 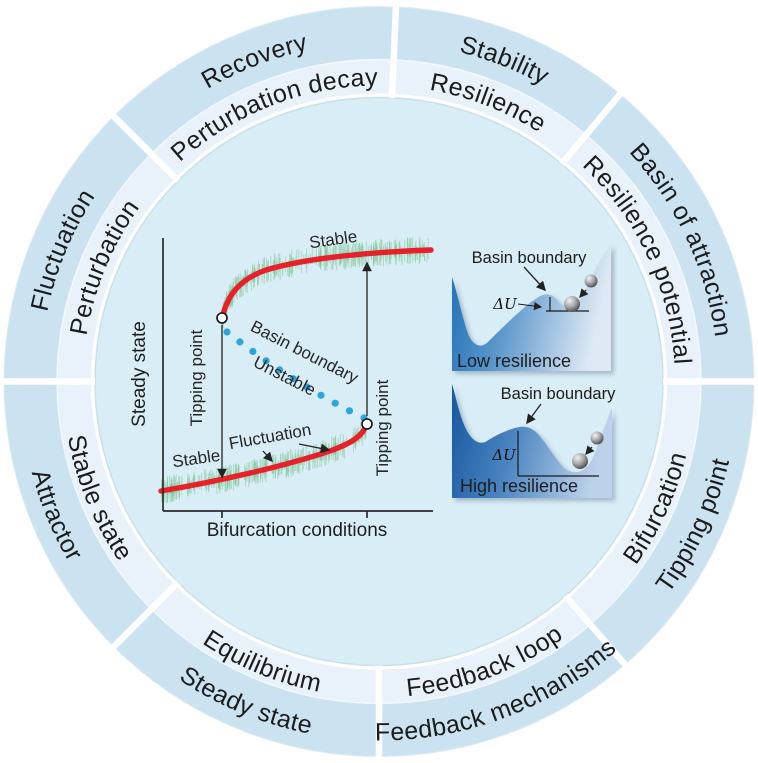 I want to click on basin-diagram-high-resilience: Basin boundary ΔU High resilience, so click(x=534, y=441).